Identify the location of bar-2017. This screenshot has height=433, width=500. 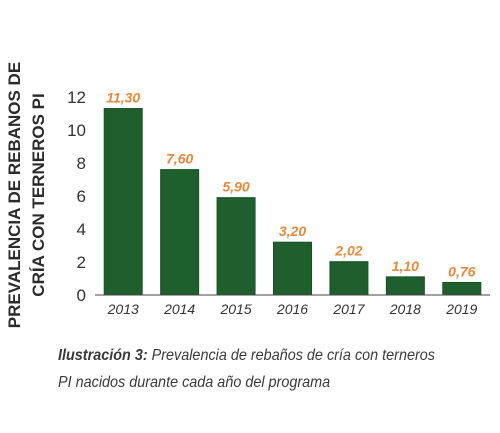
(349, 278).